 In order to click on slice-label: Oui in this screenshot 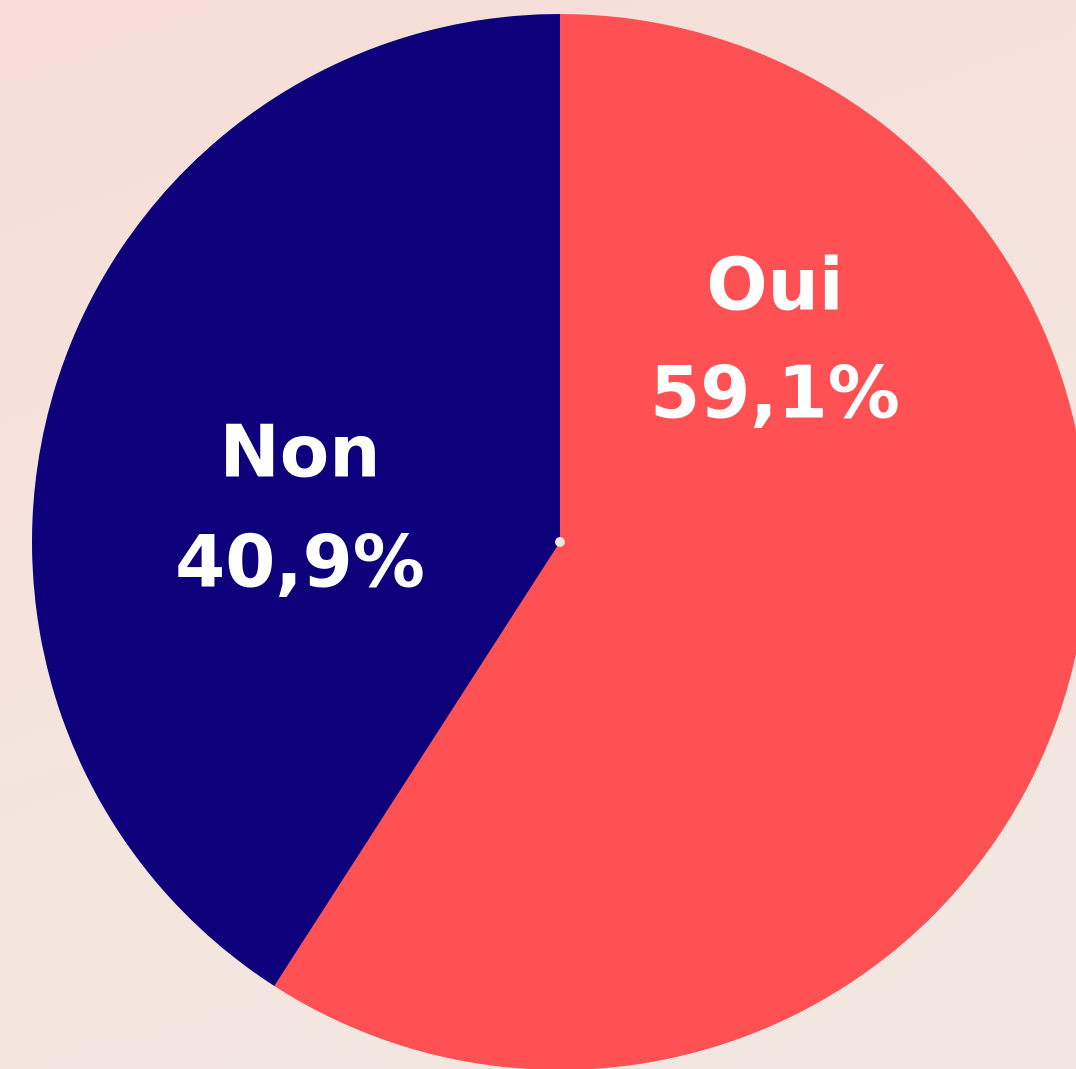, I will do `click(774, 285)`.